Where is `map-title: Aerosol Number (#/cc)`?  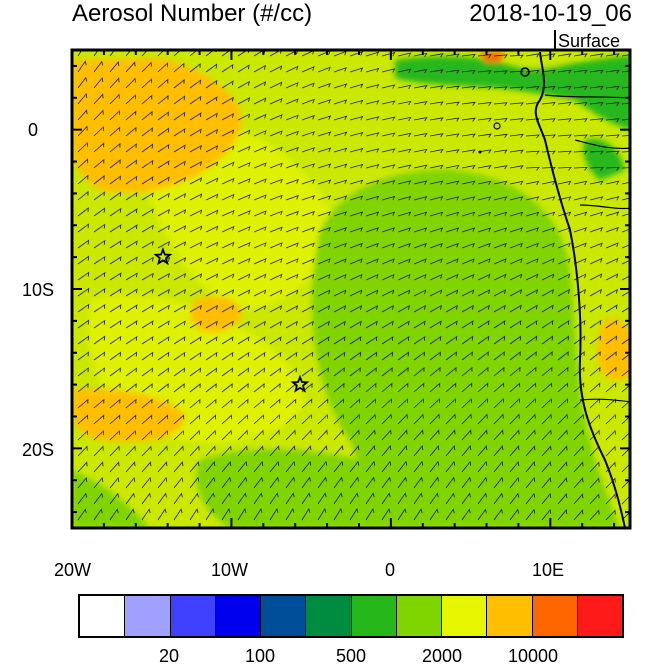
map-title: Aerosol Number (#/cc) is located at coordinates (192, 13).